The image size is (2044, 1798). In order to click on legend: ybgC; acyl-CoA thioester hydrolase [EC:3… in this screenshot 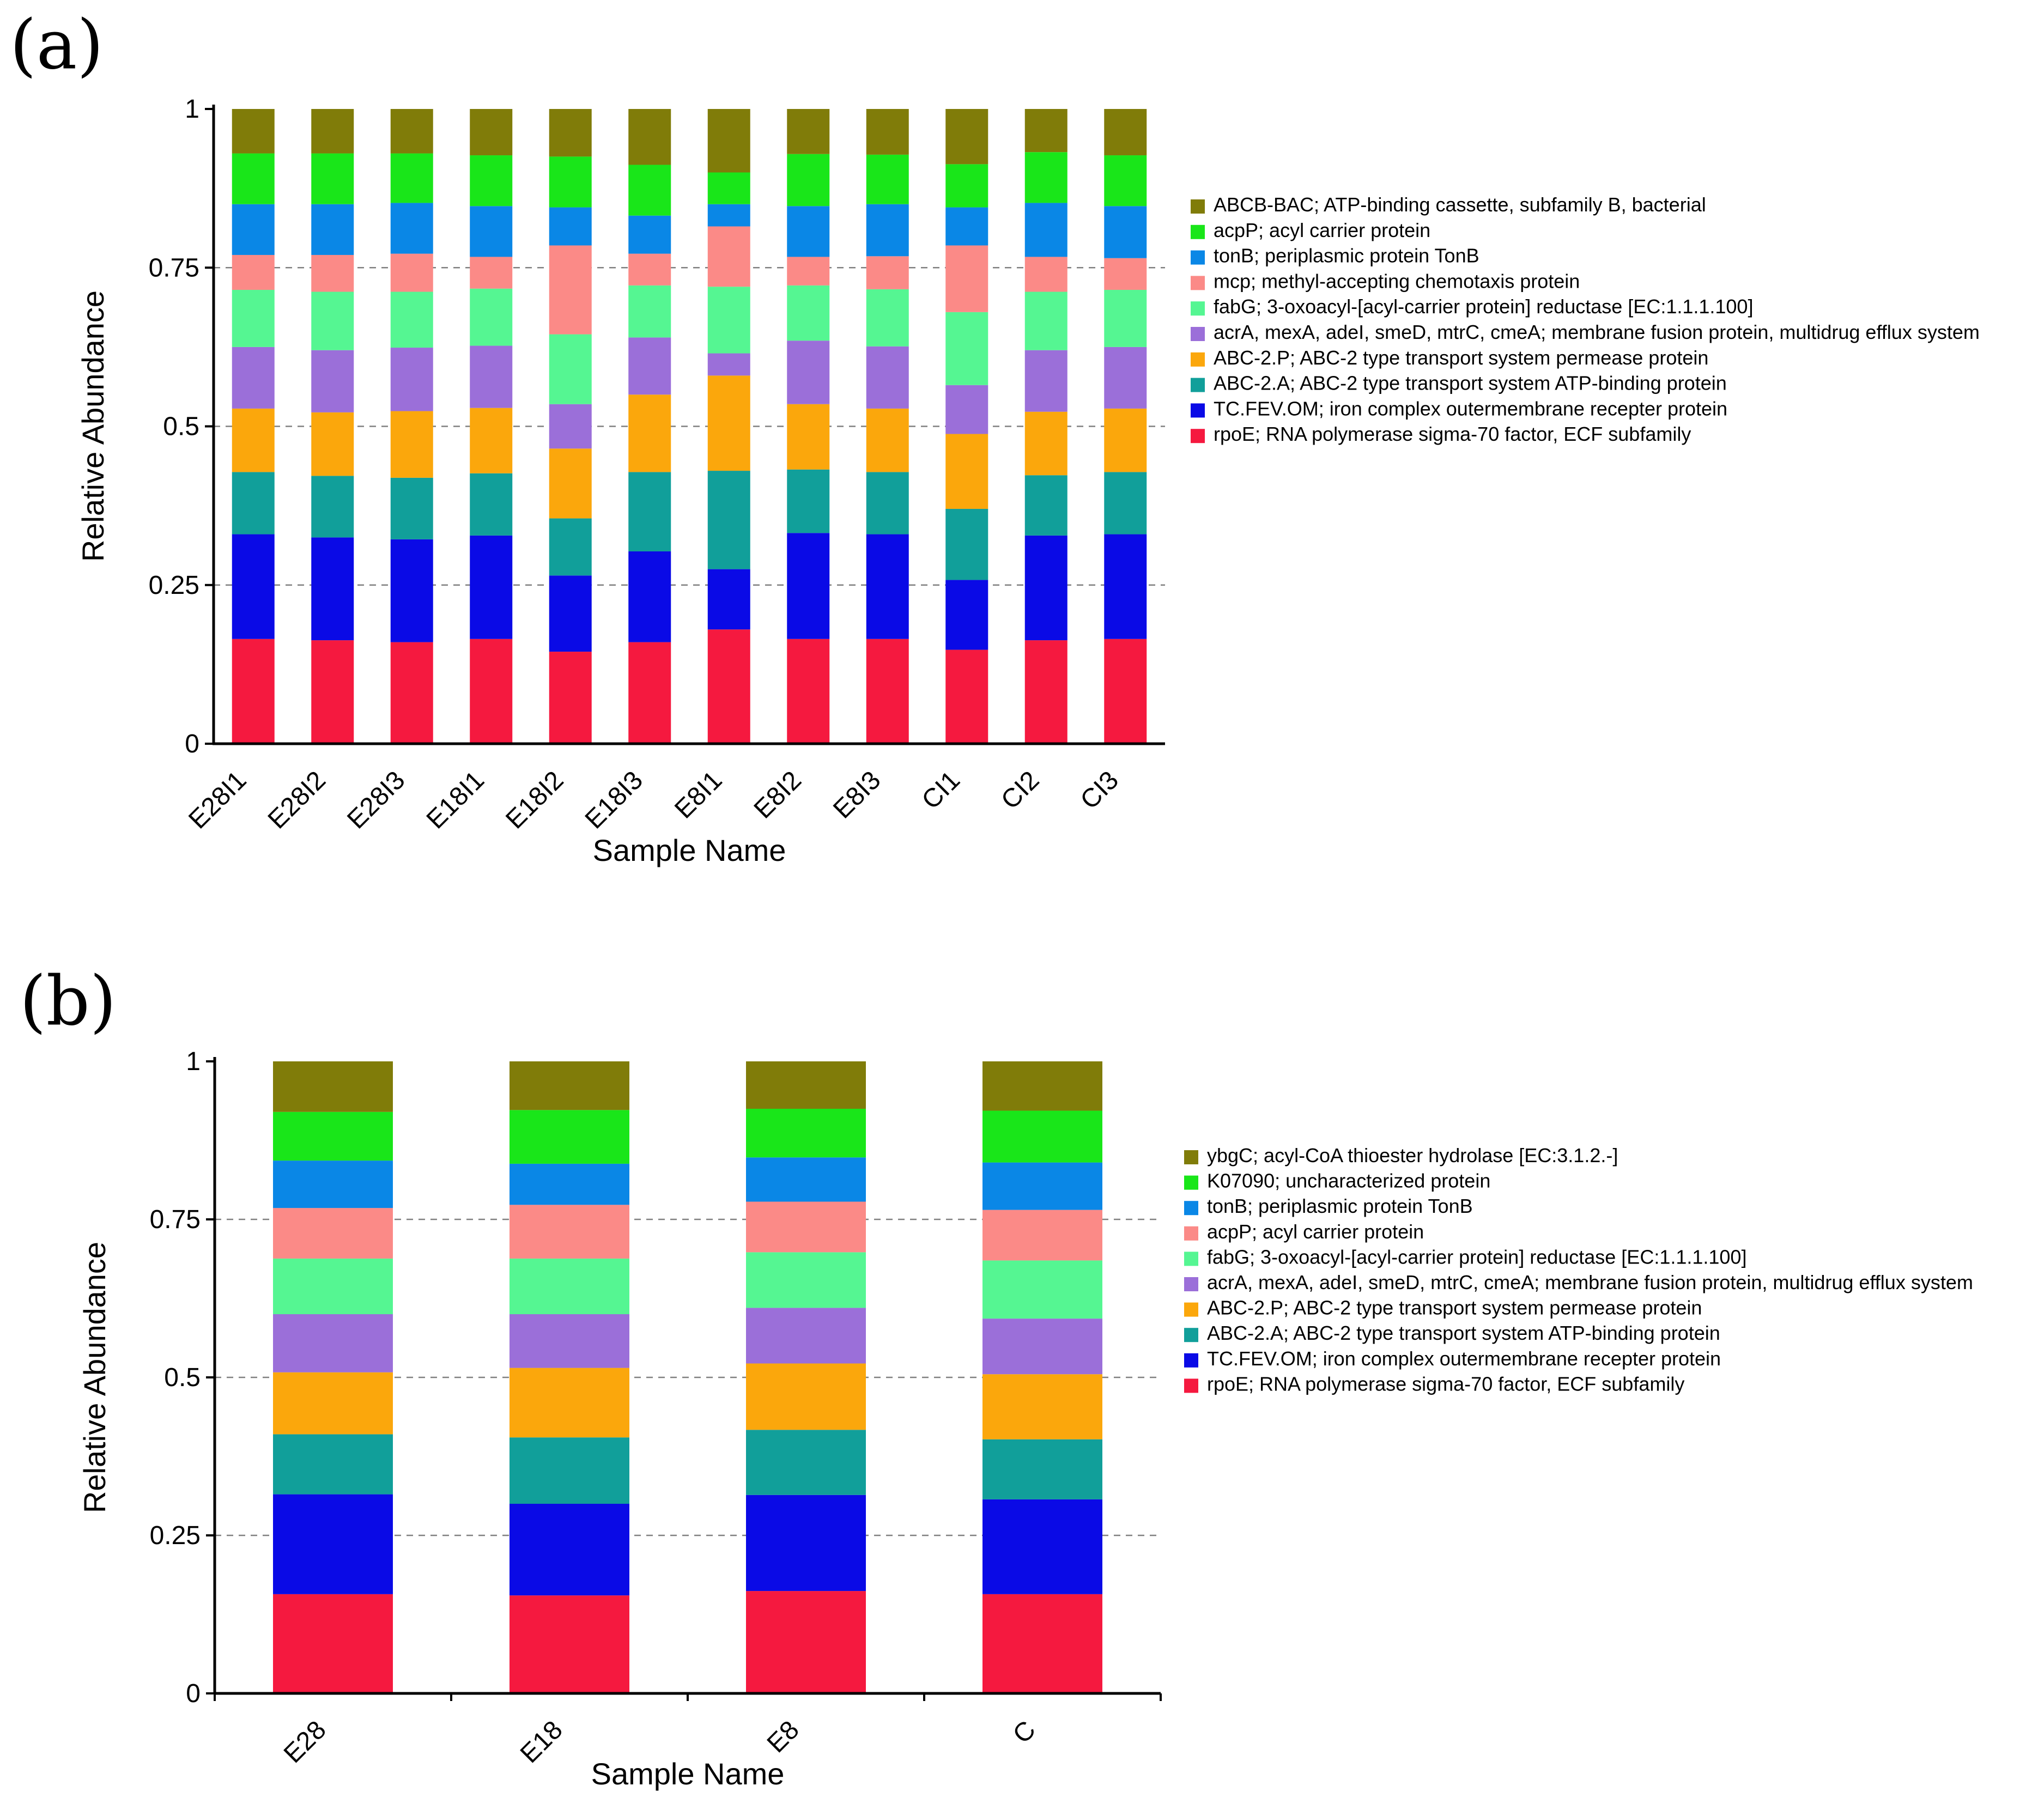, I will do `click(1579, 1269)`.